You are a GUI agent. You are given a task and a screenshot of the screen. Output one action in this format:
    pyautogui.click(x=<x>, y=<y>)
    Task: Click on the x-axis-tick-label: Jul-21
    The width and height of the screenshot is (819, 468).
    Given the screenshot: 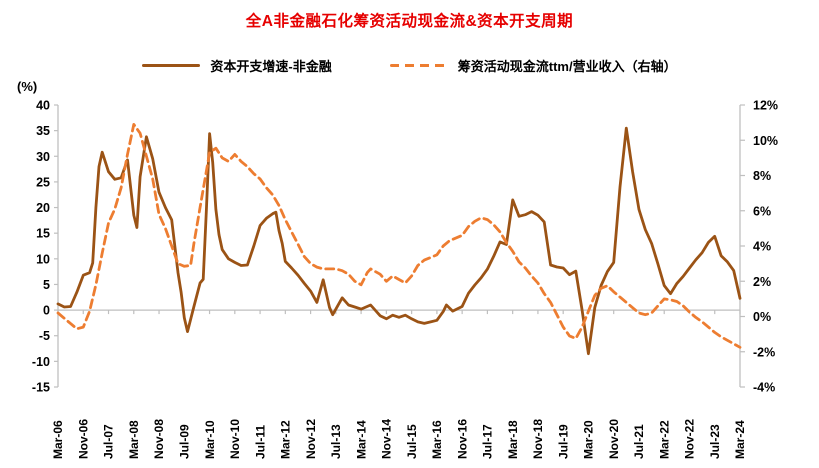 What is the action you would take?
    pyautogui.click(x=639, y=441)
    